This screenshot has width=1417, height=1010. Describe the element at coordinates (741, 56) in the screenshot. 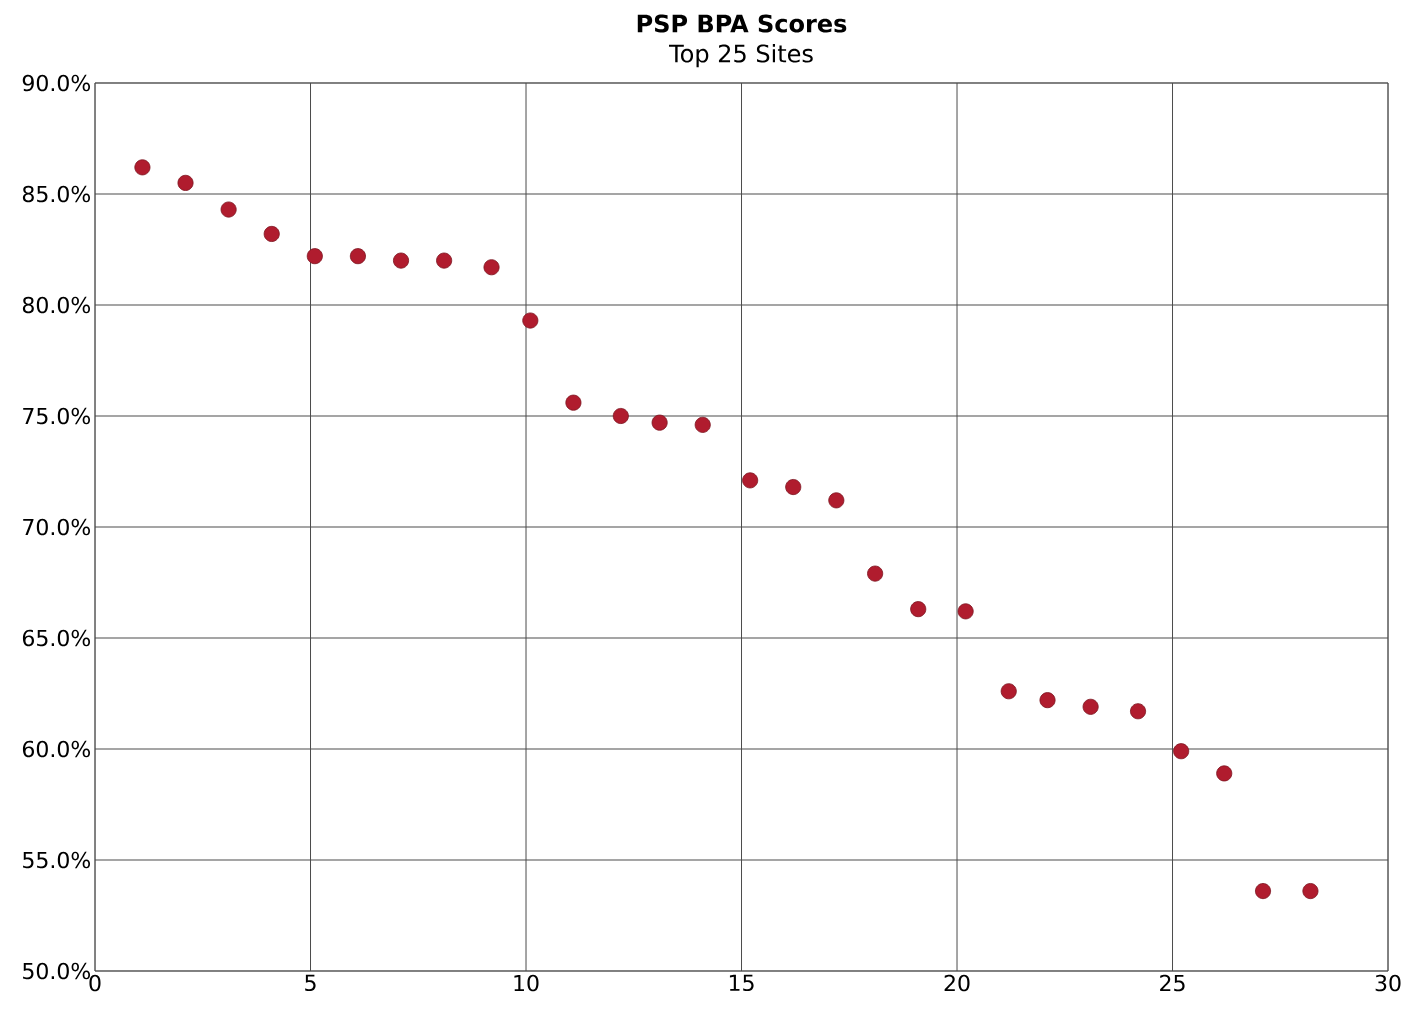

I see `chart-subtitle: Top 25 Sites` at that location.